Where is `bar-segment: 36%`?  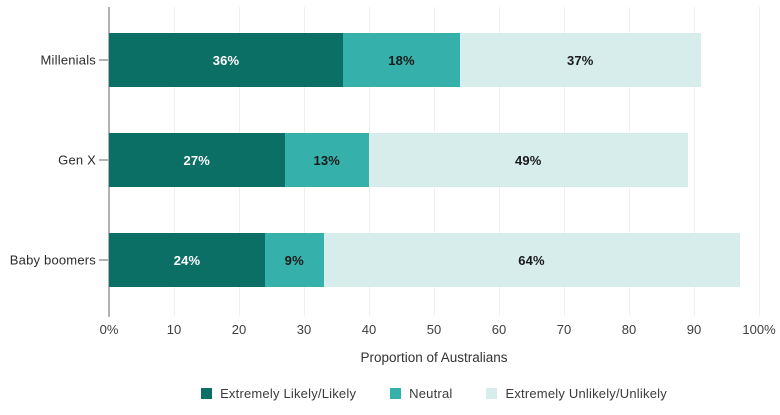
bar-segment: 36% is located at coordinates (226, 60).